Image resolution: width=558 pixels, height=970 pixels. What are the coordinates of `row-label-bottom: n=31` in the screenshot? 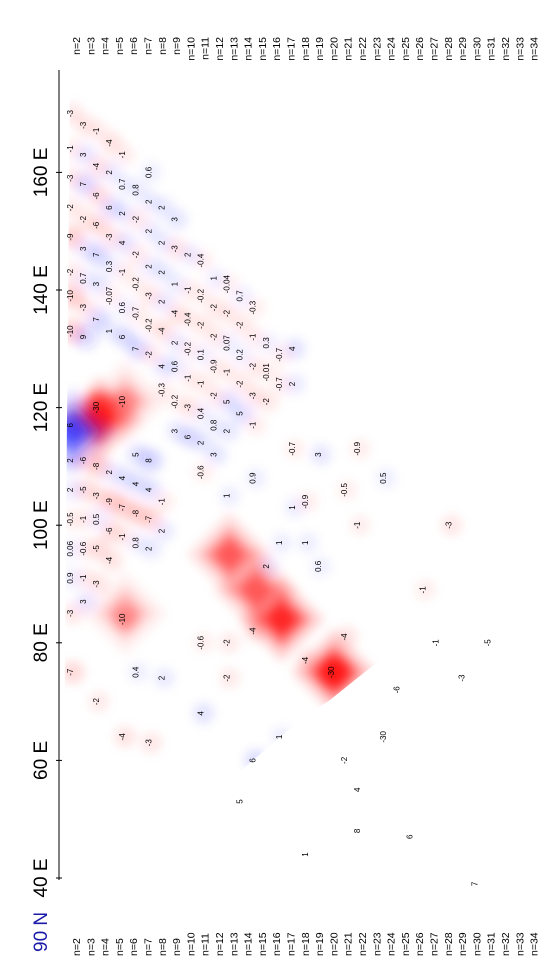 It's located at (492, 944).